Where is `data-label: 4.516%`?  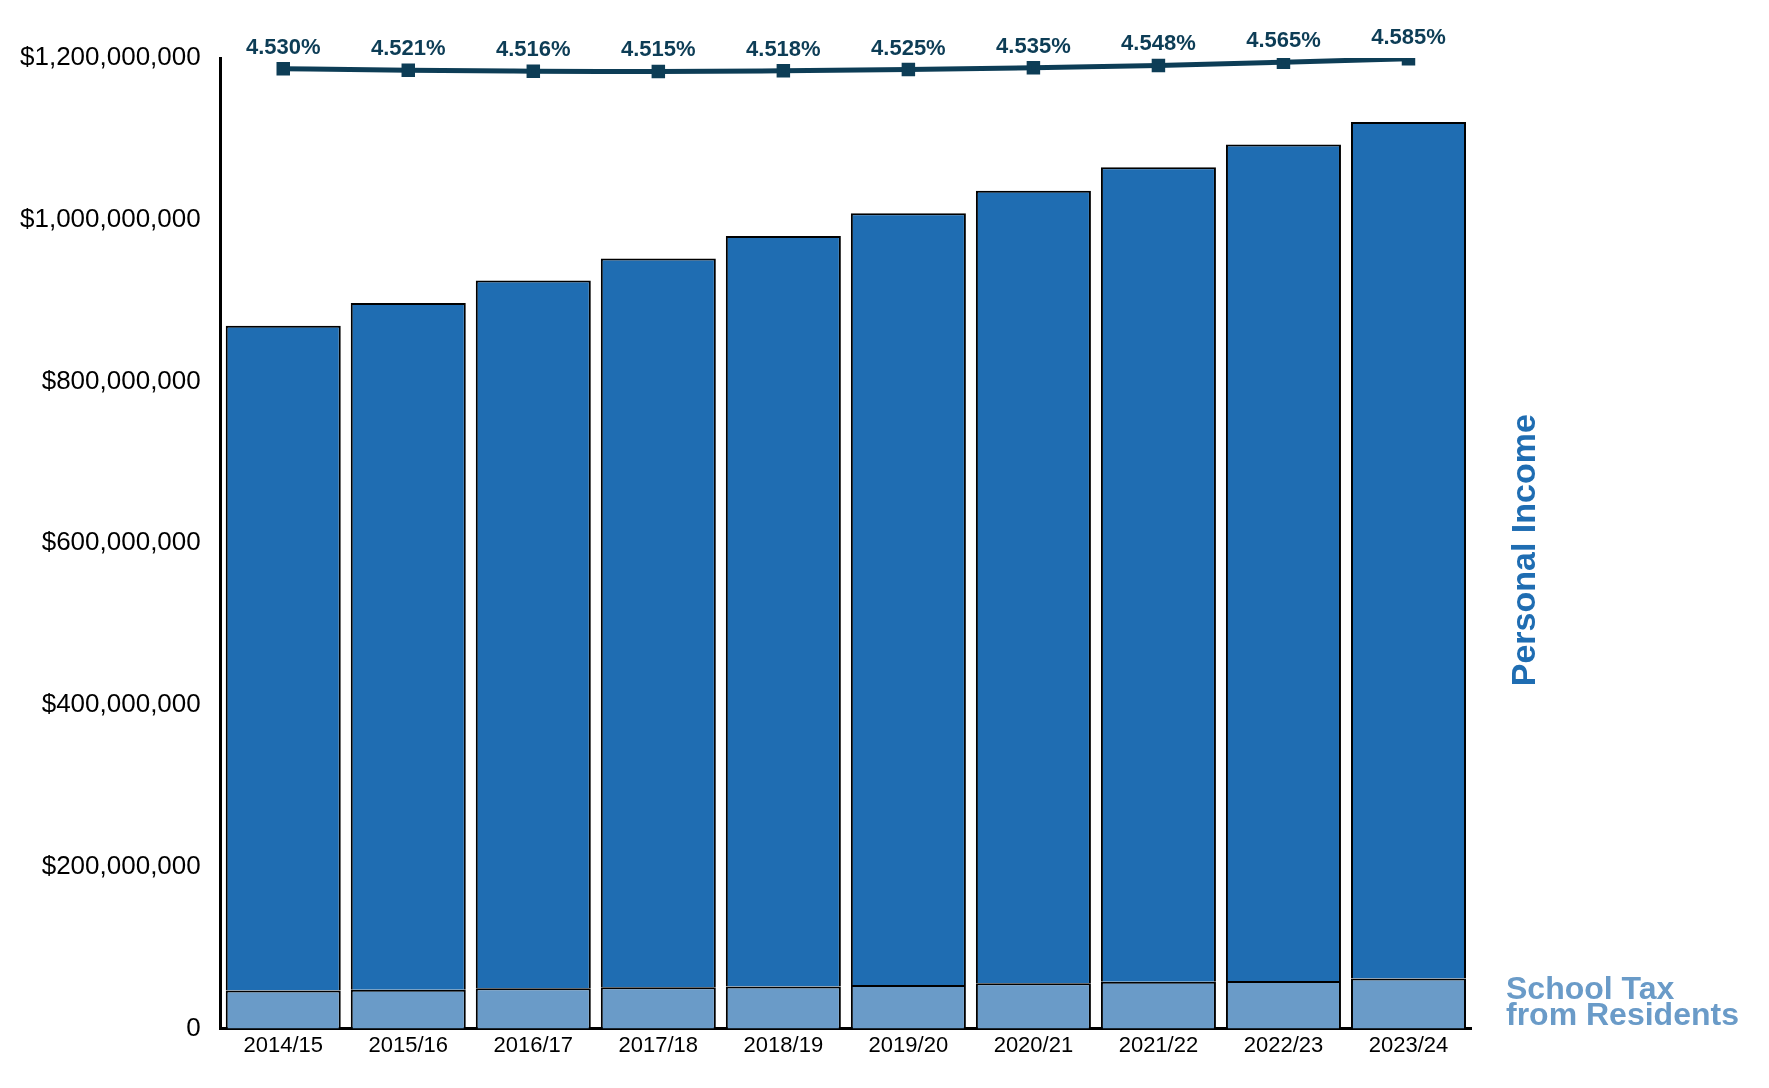 data-label: 4.516% is located at coordinates (533, 49).